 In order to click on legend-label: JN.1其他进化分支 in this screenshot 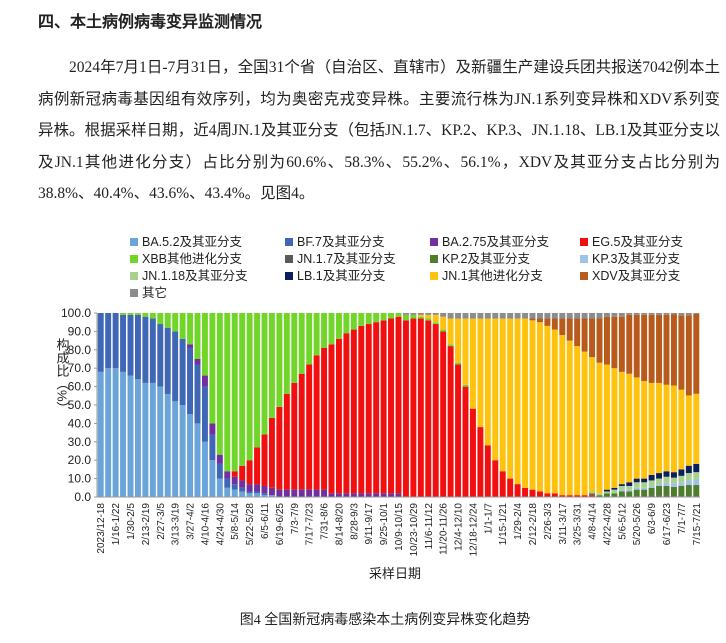, I will do `click(492, 276)`.